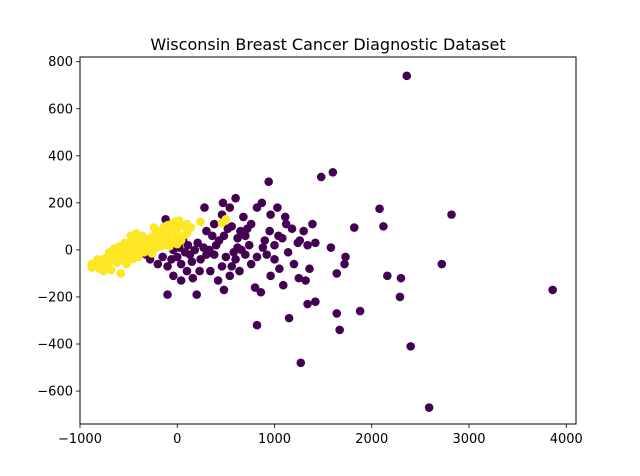 Image resolution: width=640 pixels, height=476 pixels. Describe the element at coordinates (371, 439) in the screenshot. I see `x-tick-label: 2000` at that location.